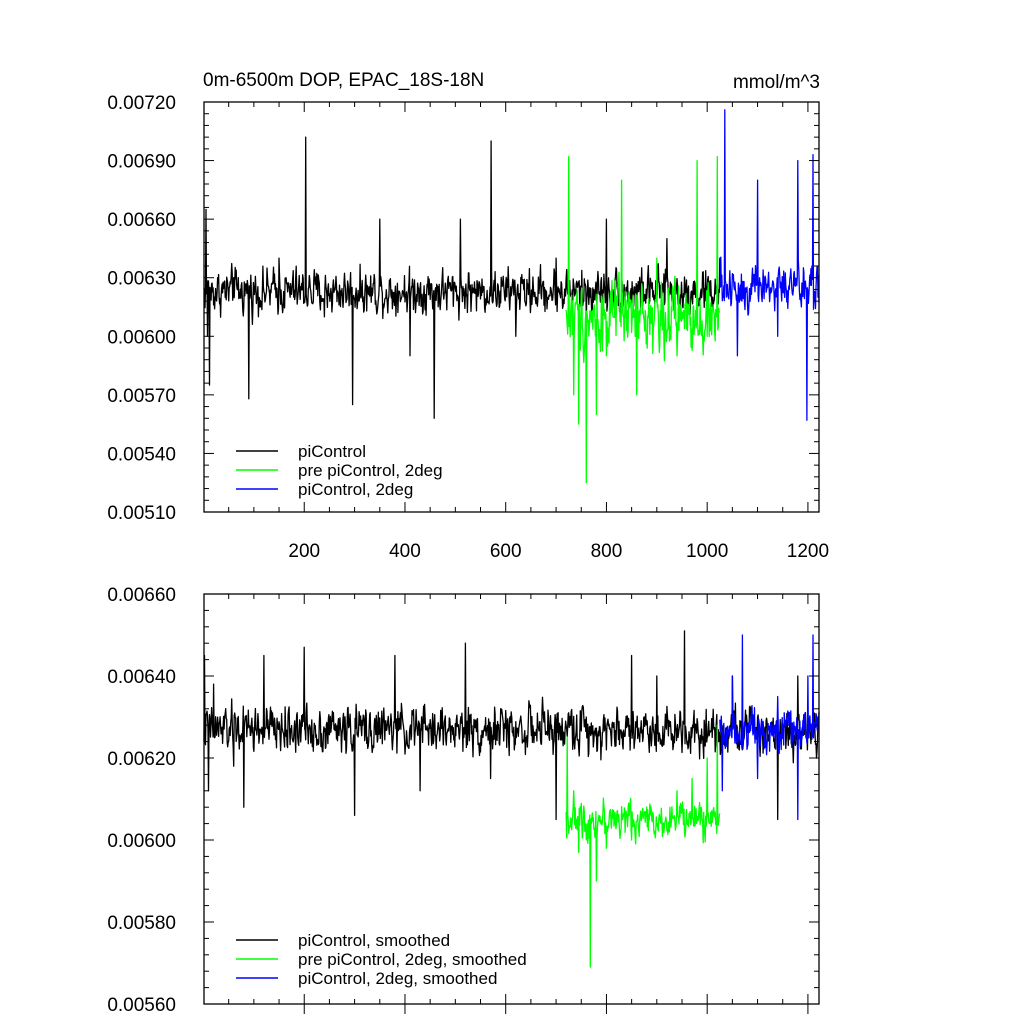 The width and height of the screenshot is (1024, 1024). I want to click on legend-label: piControl, 2deg, smoothed, so click(397, 978).